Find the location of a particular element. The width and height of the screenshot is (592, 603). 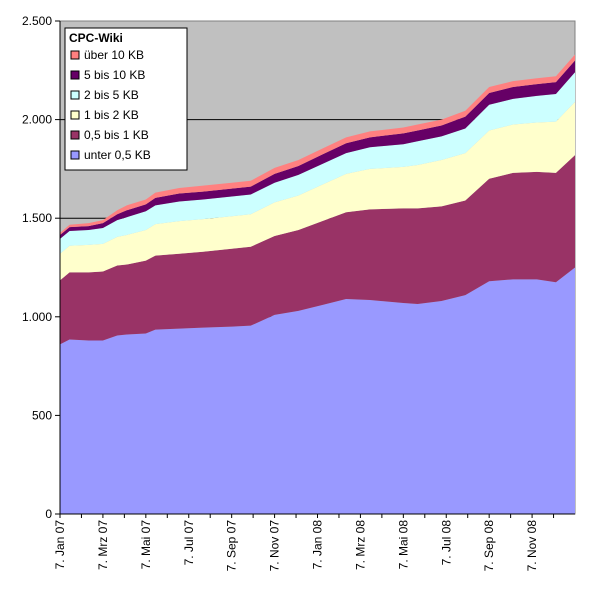

legend-label-5: unter 0,5 KB is located at coordinates (117, 155).